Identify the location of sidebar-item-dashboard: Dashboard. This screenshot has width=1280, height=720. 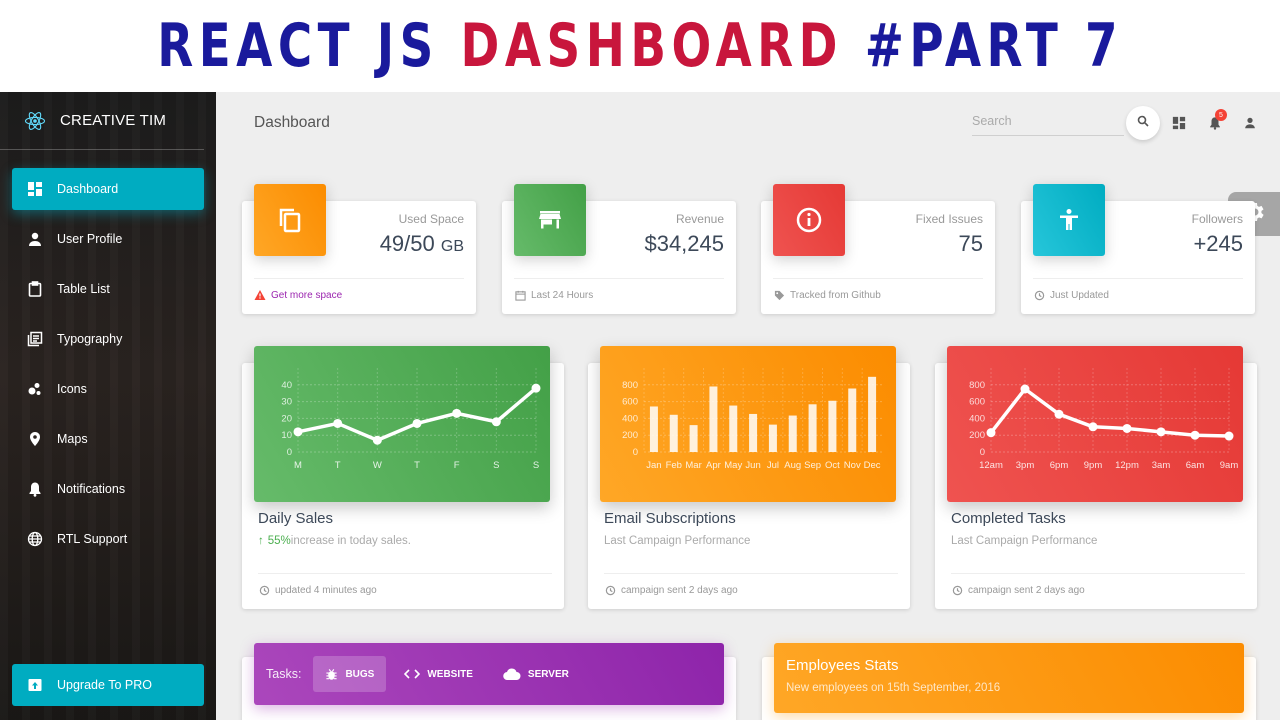
(108, 189).